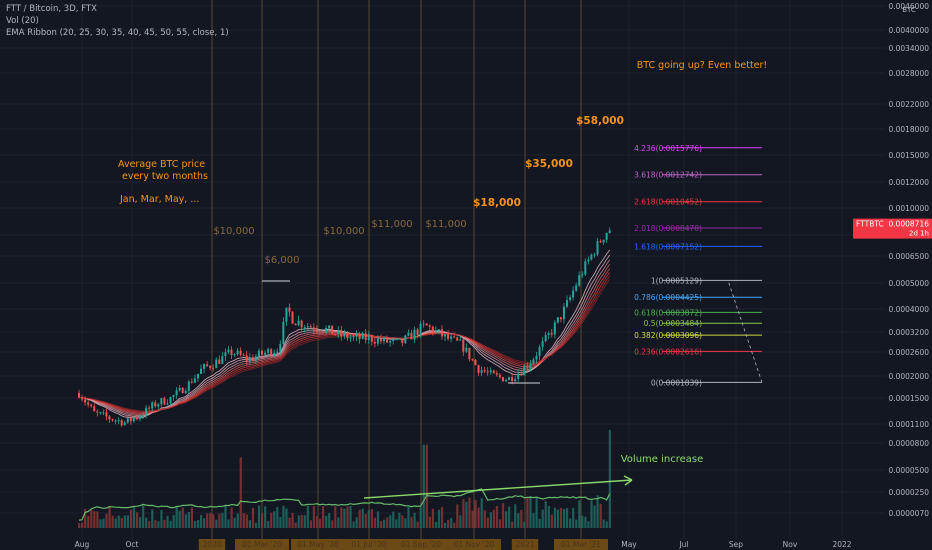 The height and width of the screenshot is (550, 932). I want to click on price-badge-symbol: FTTBTC, so click(870, 224).